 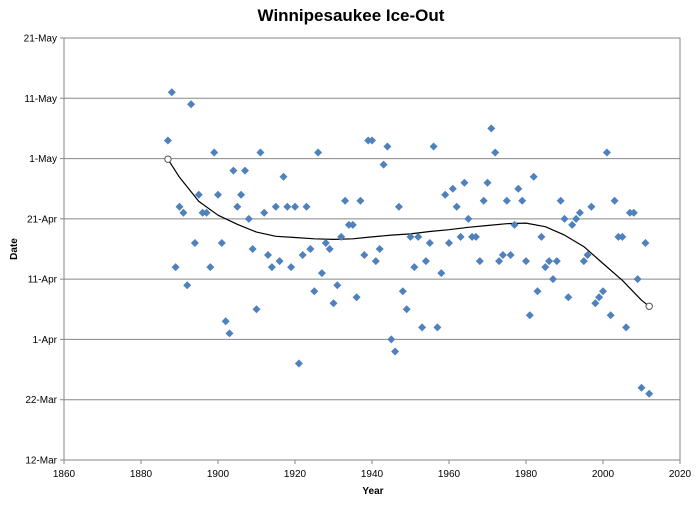 What do you see at coordinates (351, 15) in the screenshot?
I see `chart-title: Winnipesaukee Ice-Out` at bounding box center [351, 15].